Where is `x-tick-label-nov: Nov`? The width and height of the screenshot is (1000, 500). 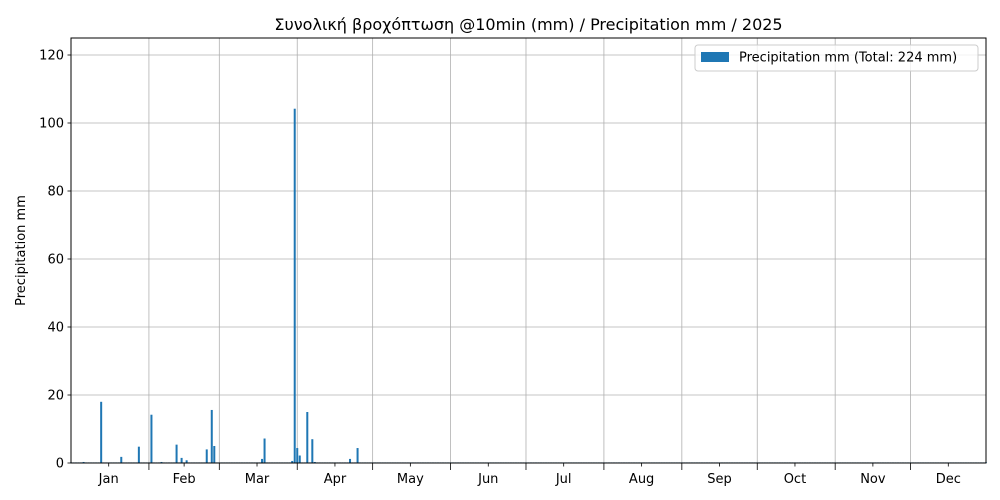 x-tick-label-nov: Nov is located at coordinates (873, 479).